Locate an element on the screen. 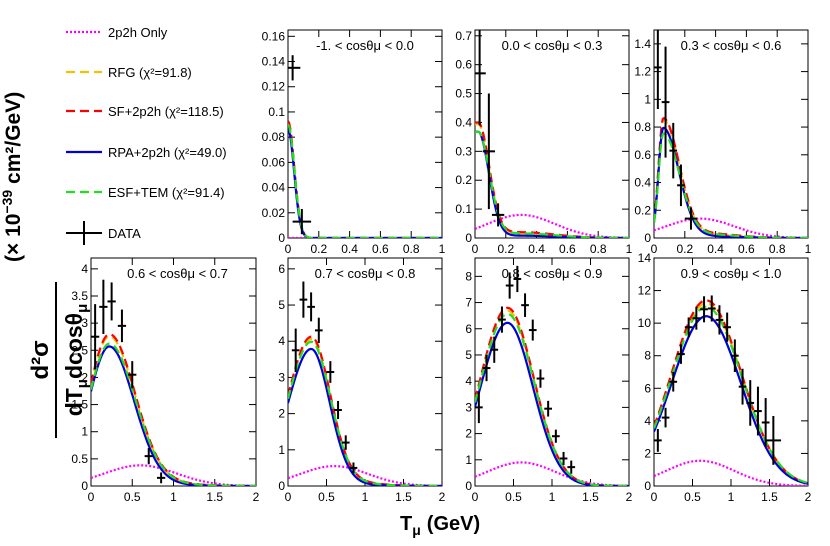  y-title-den-sub1: μ is located at coordinates (82, 383).